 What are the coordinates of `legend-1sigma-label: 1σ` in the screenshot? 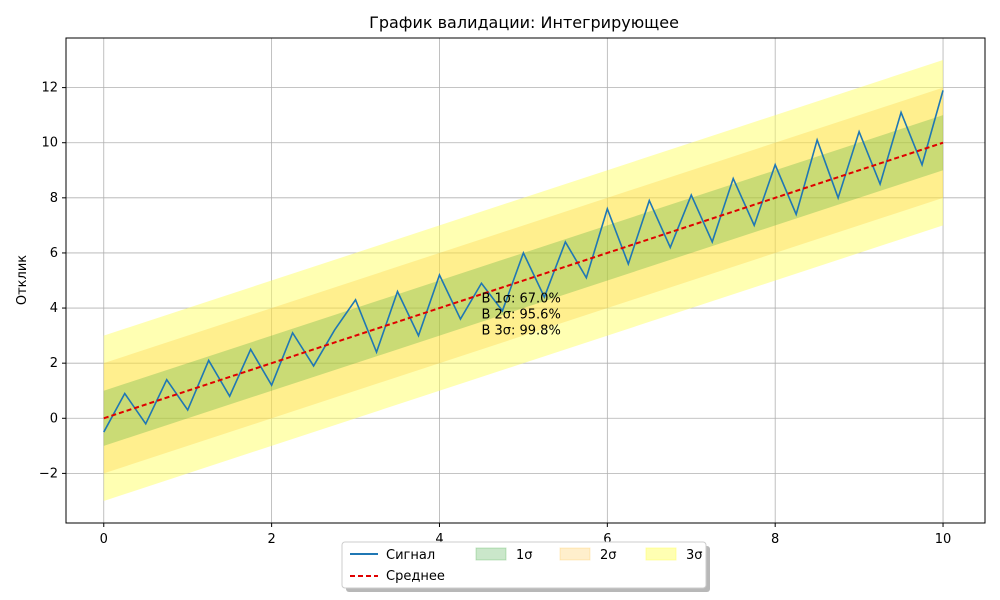 It's located at (524, 555).